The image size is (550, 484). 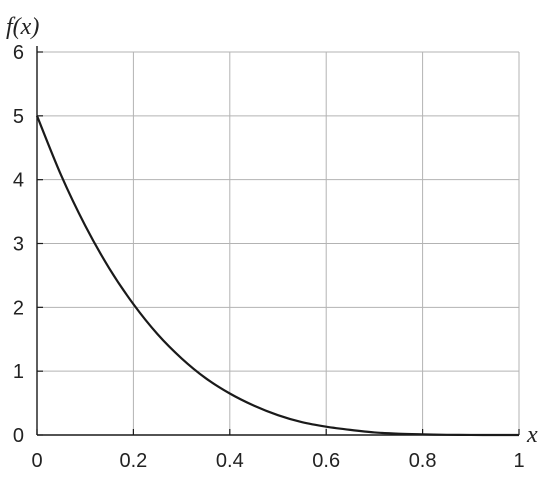 I want to click on y-tick-label: 3, so click(x=18, y=245).